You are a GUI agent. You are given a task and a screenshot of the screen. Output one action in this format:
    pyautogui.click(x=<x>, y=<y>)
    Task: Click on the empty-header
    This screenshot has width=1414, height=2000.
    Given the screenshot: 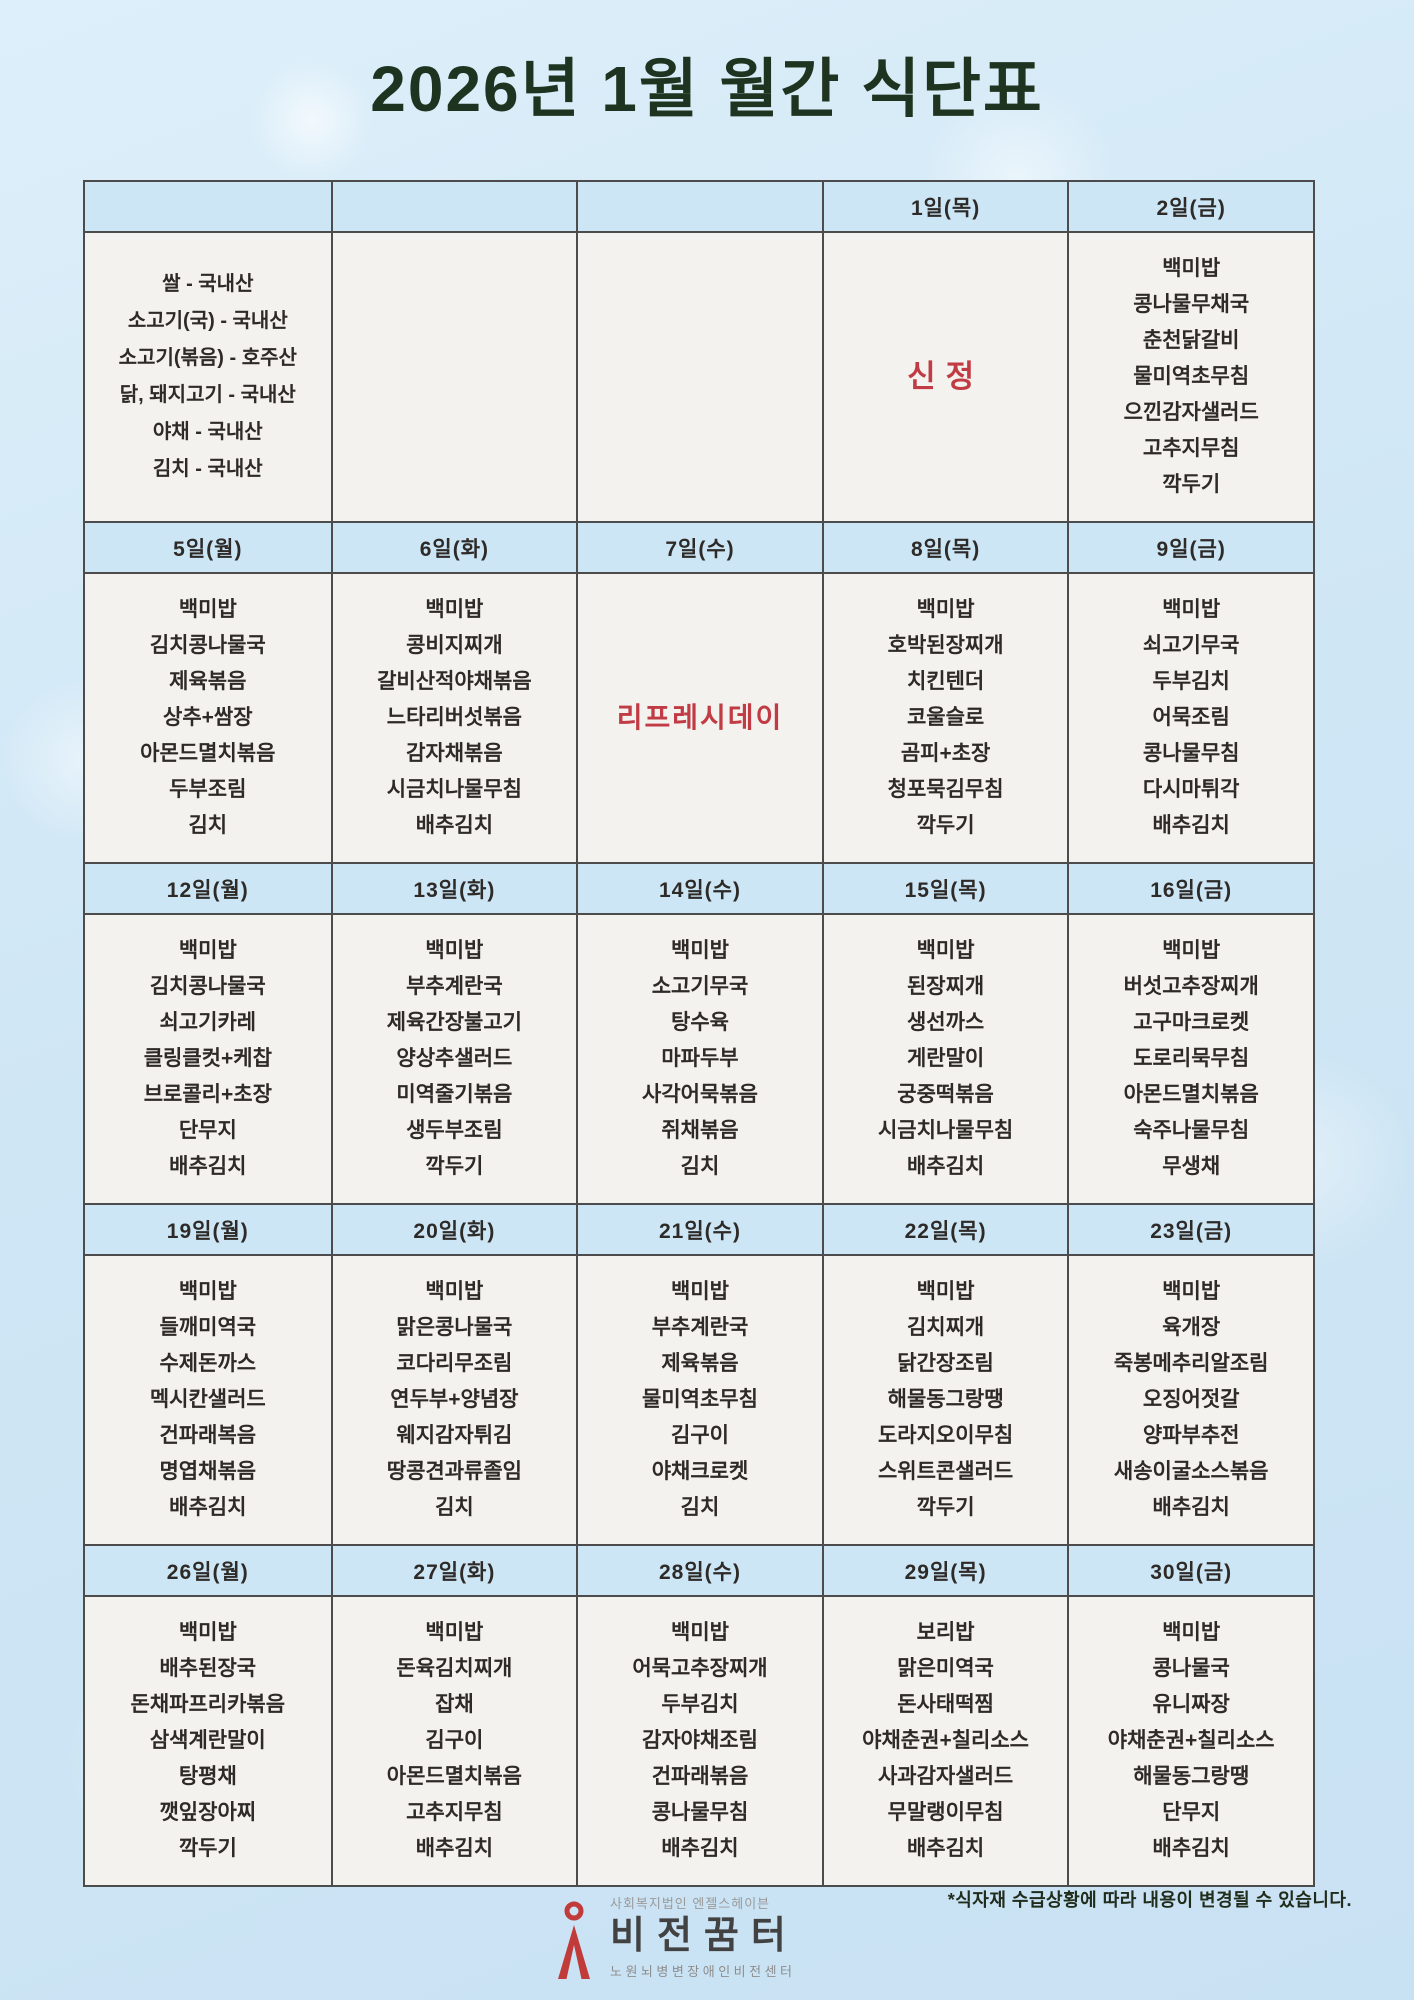 What is the action you would take?
    pyautogui.click(x=453, y=206)
    